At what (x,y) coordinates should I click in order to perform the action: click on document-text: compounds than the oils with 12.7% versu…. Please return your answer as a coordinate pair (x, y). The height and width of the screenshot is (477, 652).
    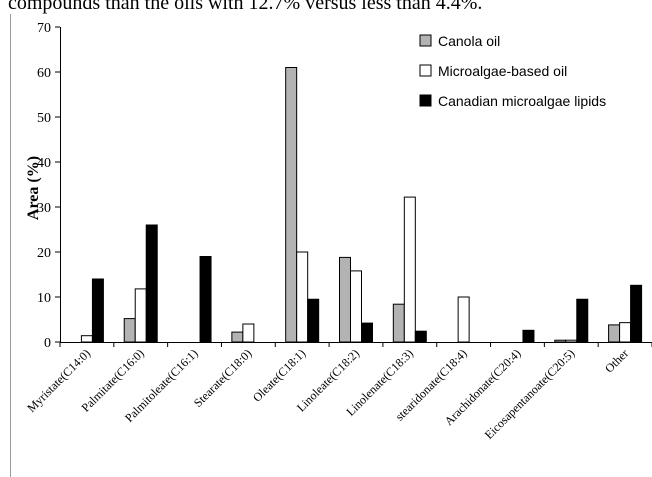
    Looking at the image, I should click on (245, 7).